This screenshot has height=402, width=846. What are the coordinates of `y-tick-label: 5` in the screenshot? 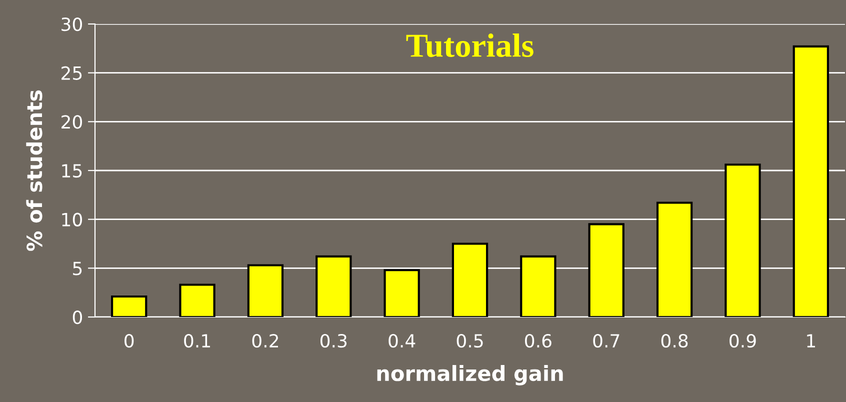 It's located at (77, 269).